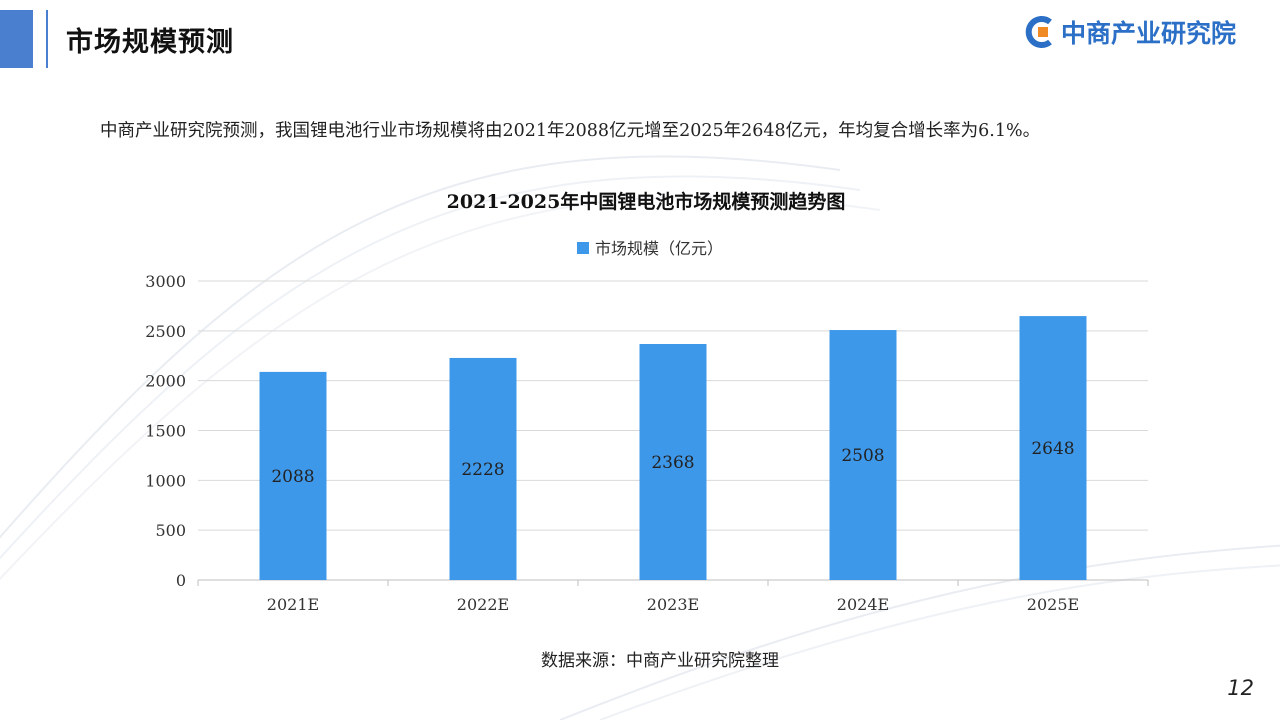 This screenshot has height=720, width=1280. What do you see at coordinates (293, 604) in the screenshot?
I see `x-tick-label: 2021E` at bounding box center [293, 604].